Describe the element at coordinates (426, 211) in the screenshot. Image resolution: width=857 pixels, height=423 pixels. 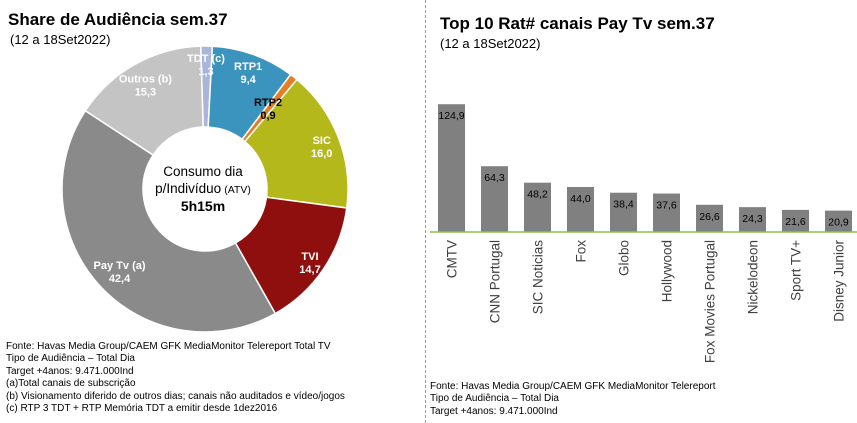
I see `panel-divider` at that location.